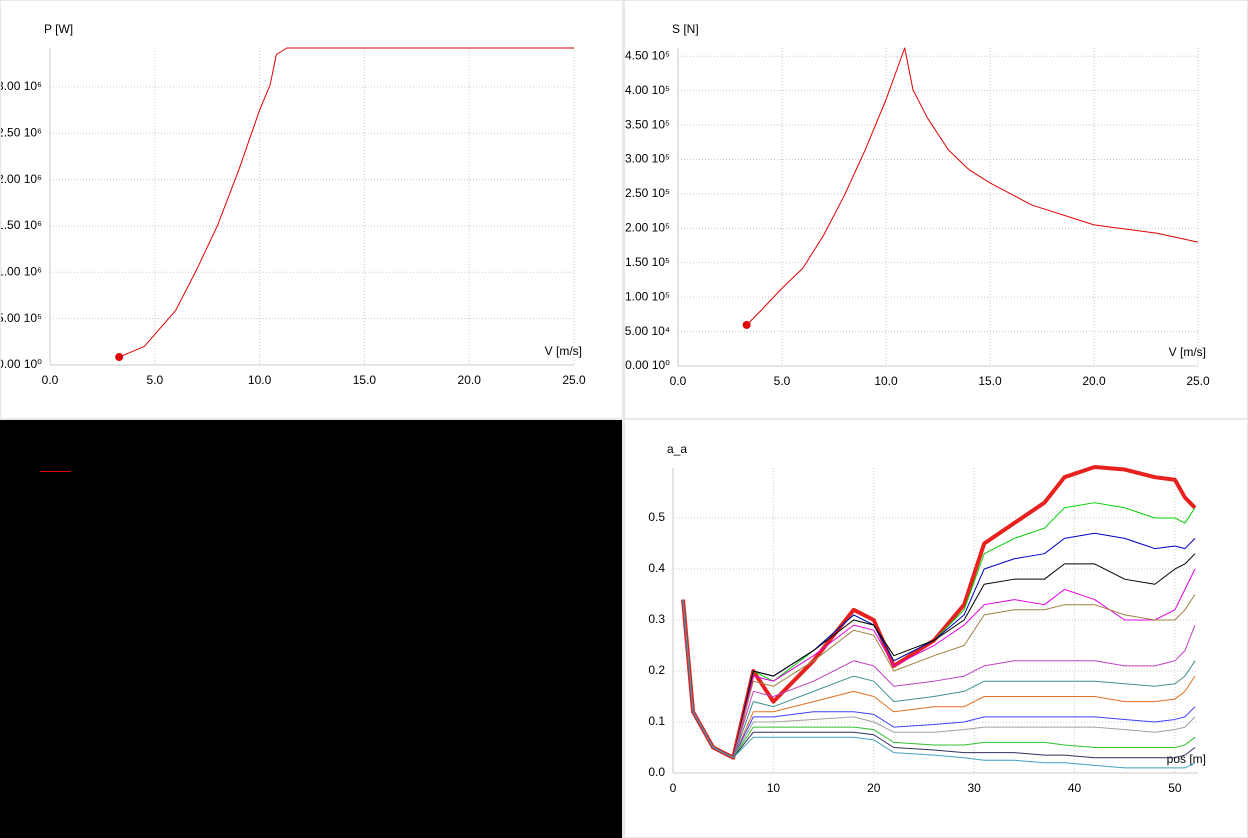  I want to click on y-tick-label: 1.50 10⁶, so click(21, 225).